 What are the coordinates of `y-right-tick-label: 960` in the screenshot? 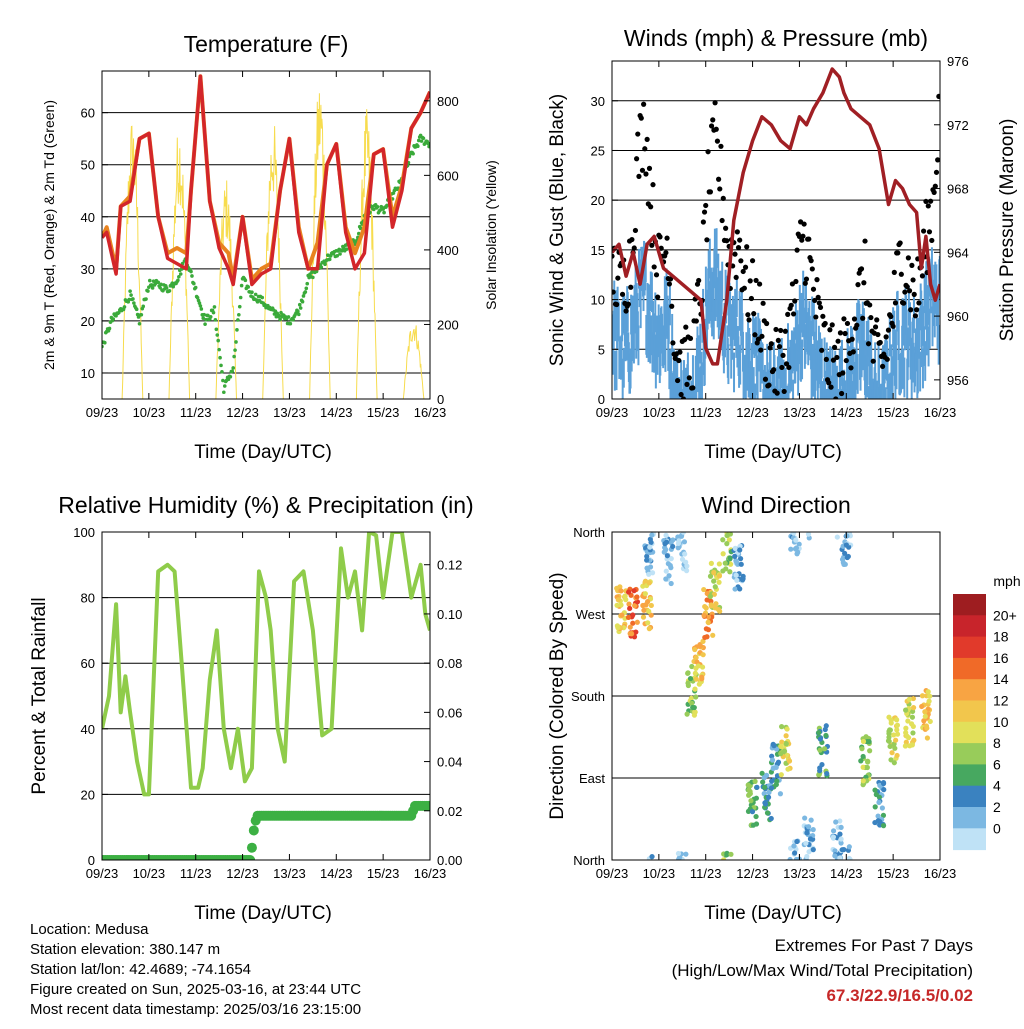 It's located at (958, 316).